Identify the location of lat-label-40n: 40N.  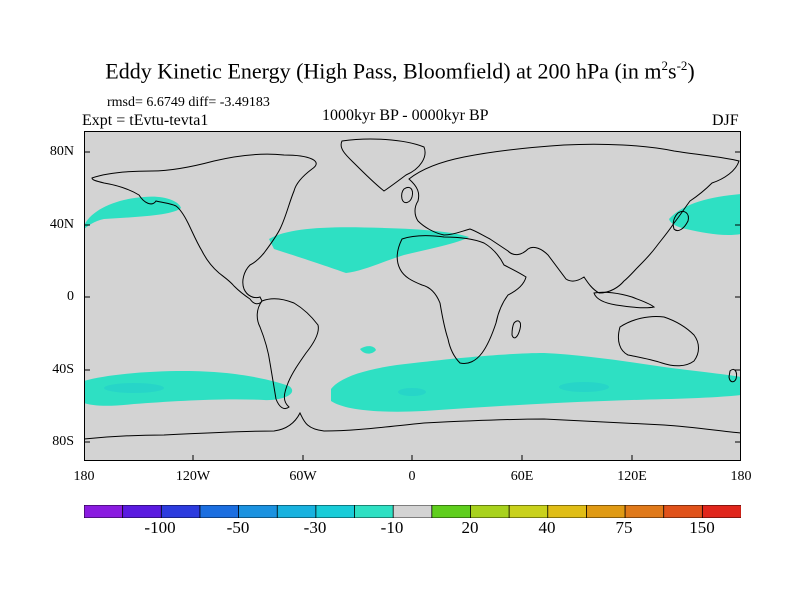
(61, 224).